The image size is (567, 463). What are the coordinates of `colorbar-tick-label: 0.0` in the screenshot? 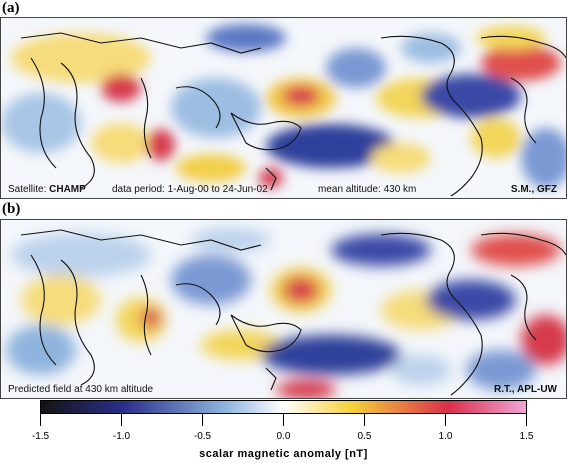 It's located at (283, 436).